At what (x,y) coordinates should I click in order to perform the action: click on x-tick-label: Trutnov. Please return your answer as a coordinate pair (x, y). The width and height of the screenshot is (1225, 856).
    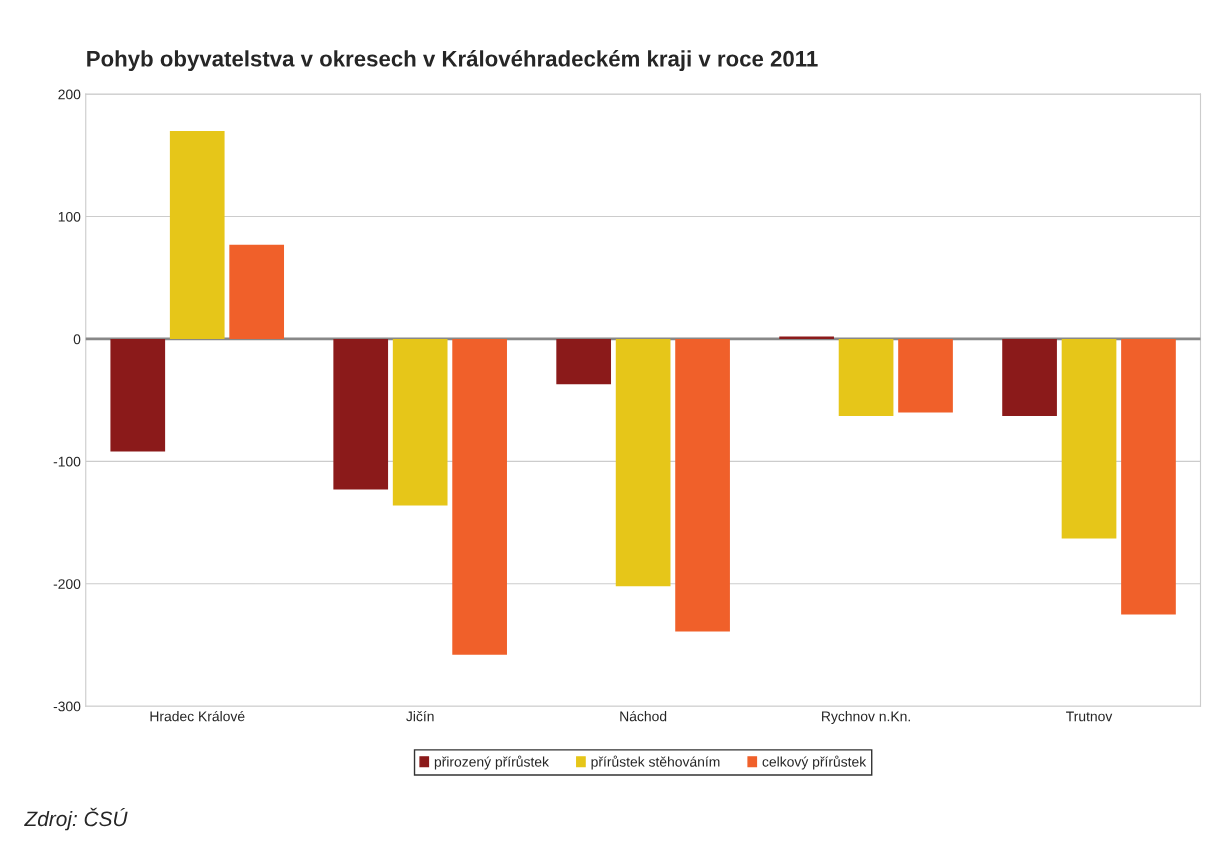
    Looking at the image, I should click on (1089, 716).